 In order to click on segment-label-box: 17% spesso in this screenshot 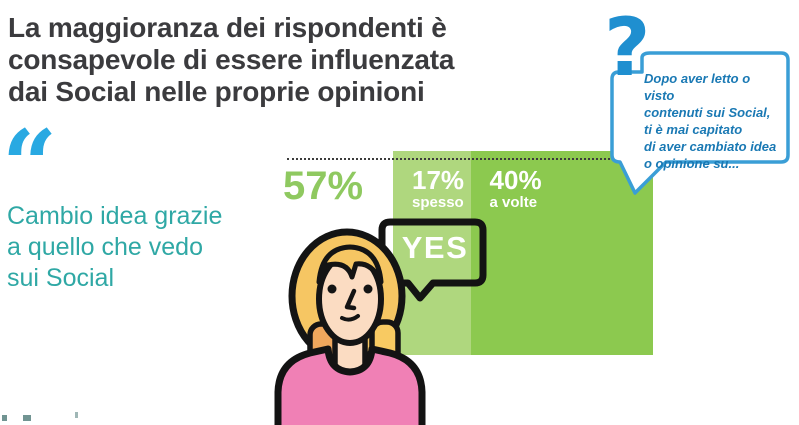, I will do `click(438, 188)`.